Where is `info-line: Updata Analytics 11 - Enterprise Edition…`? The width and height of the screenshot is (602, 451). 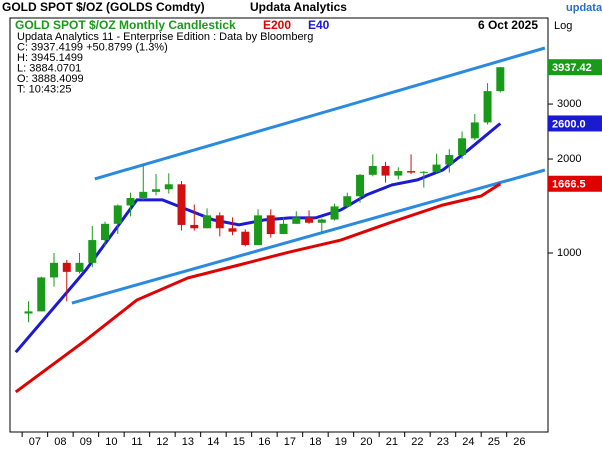 info-line: Updata Analytics 11 - Enterprise Edition… is located at coordinates (165, 37).